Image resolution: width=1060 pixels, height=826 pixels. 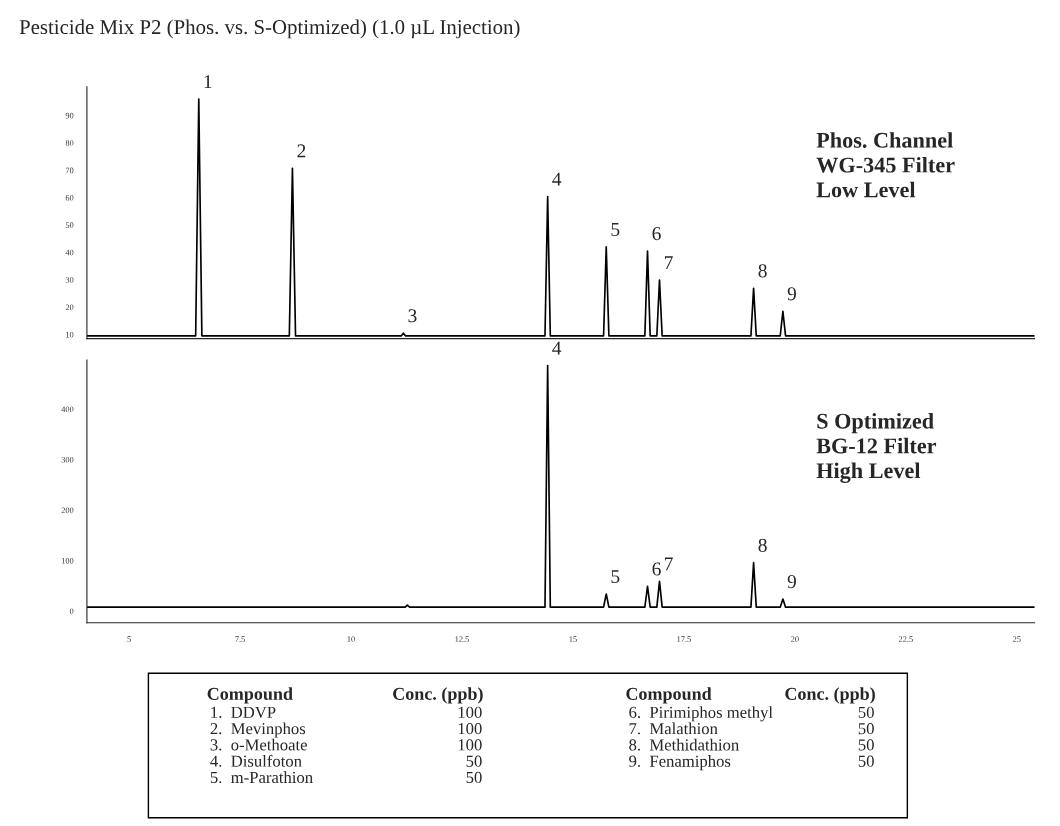 What do you see at coordinates (69, 307) in the screenshot?
I see `y-tick-label: 20` at bounding box center [69, 307].